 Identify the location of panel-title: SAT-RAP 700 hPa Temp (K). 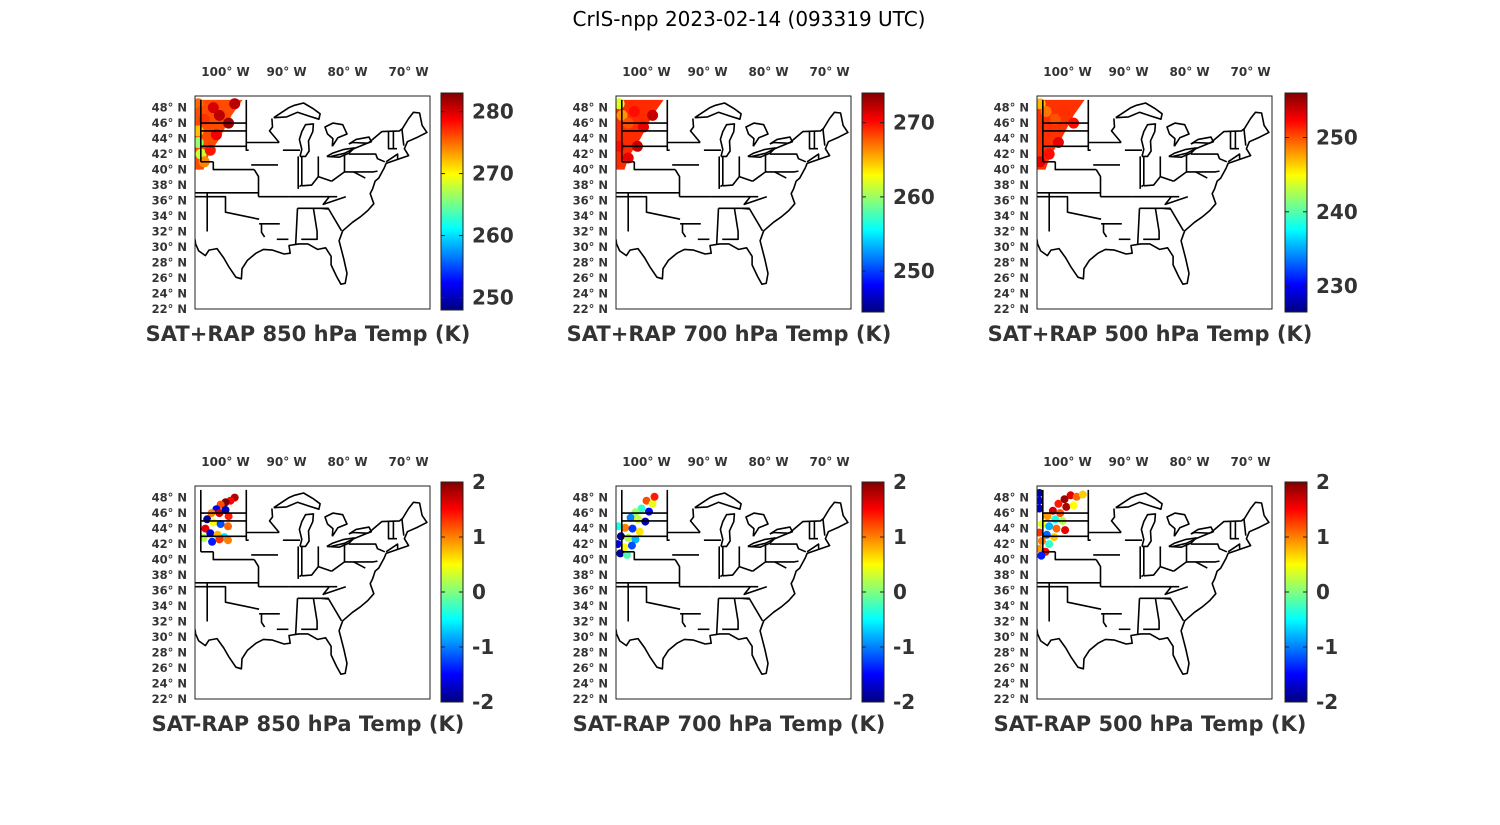
(729, 724).